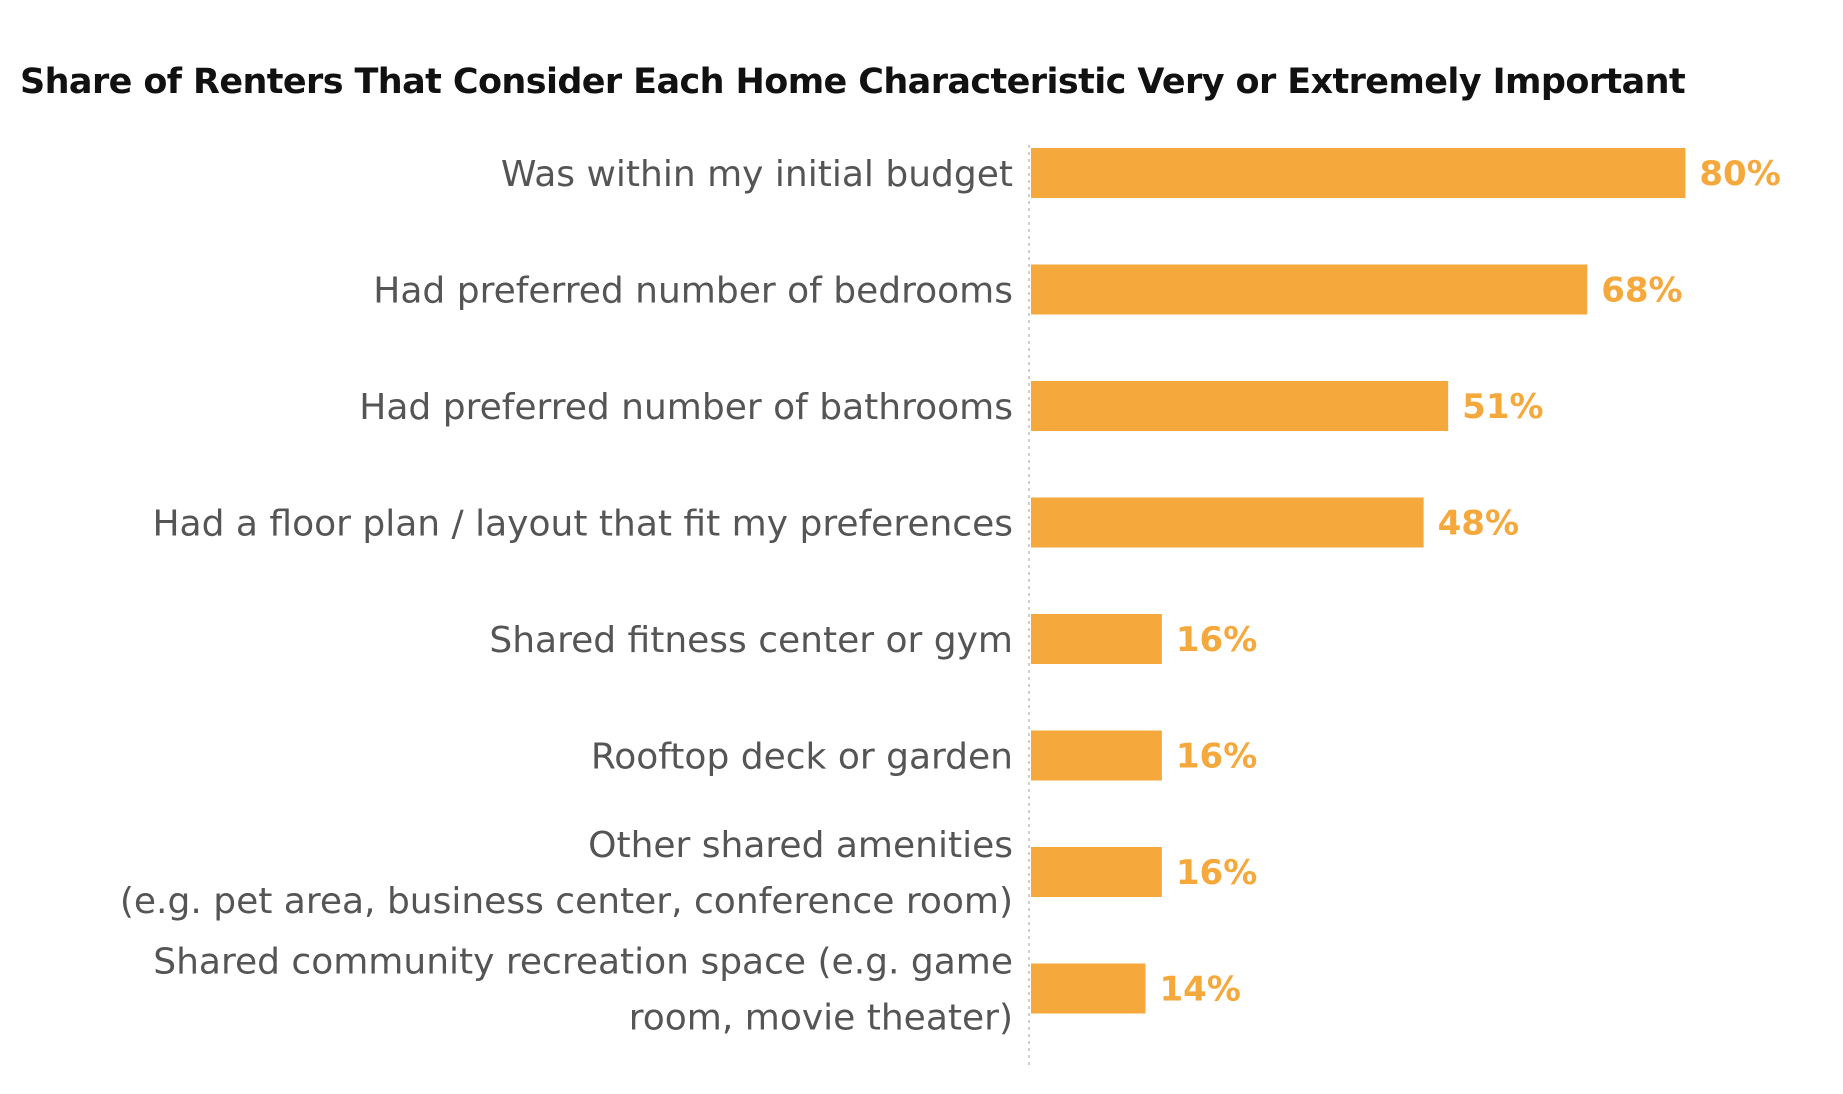 Image resolution: width=1843 pixels, height=1094 pixels. Describe the element at coordinates (693, 291) in the screenshot. I see `category-label-2: Had preferred number of bedrooms` at that location.